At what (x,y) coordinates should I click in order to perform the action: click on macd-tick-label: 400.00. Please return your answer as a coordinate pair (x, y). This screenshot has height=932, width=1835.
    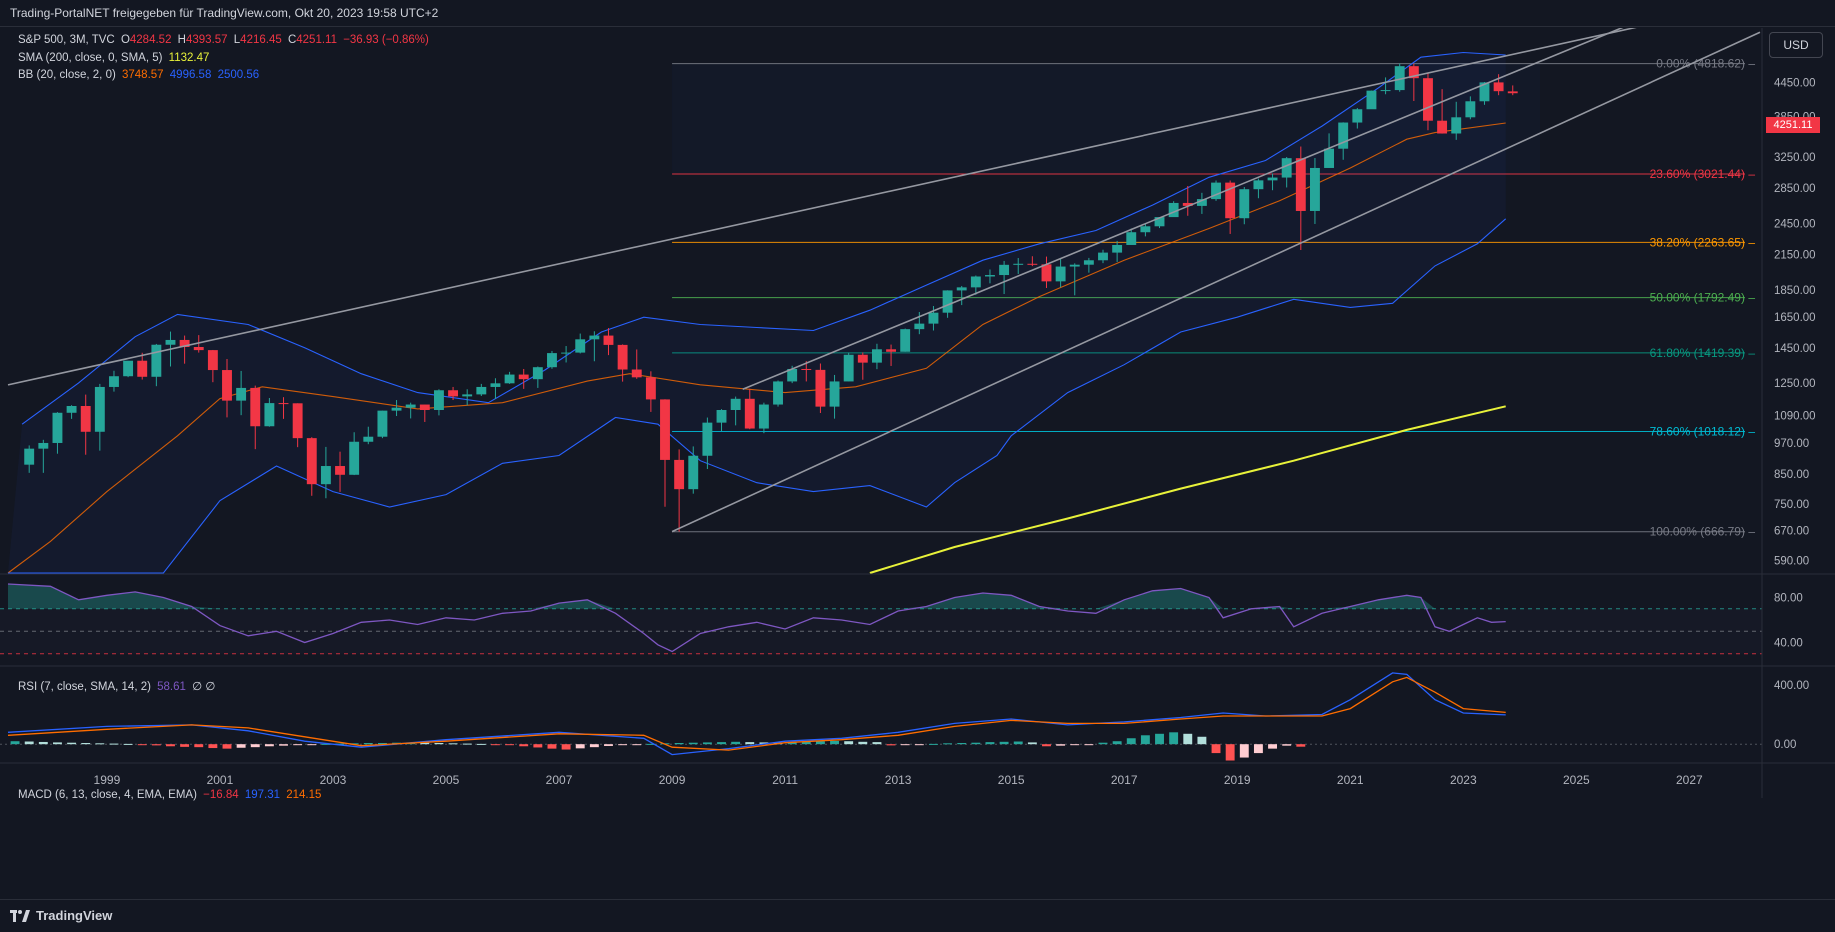
    Looking at the image, I should click on (1791, 686).